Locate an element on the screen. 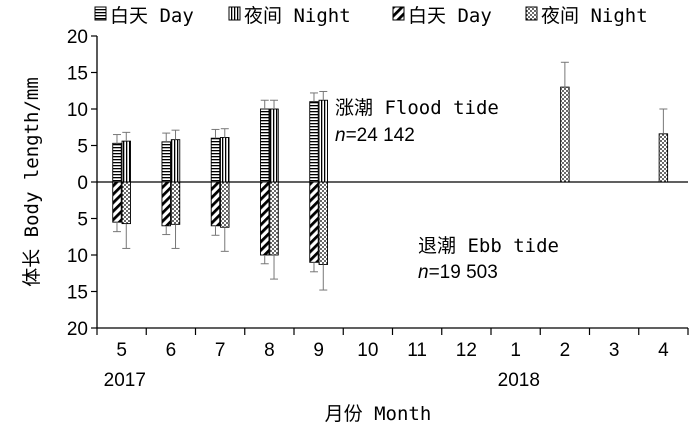 Image resolution: width=700 pixels, height=428 pixels. x-tick-label: 12 is located at coordinates (466, 350).